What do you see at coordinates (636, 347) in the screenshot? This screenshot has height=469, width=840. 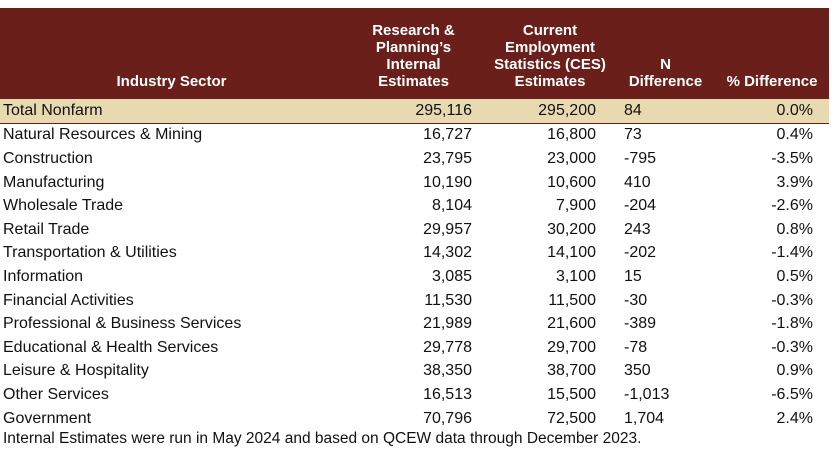 I see `n-difference-cell: -78` at bounding box center [636, 347].